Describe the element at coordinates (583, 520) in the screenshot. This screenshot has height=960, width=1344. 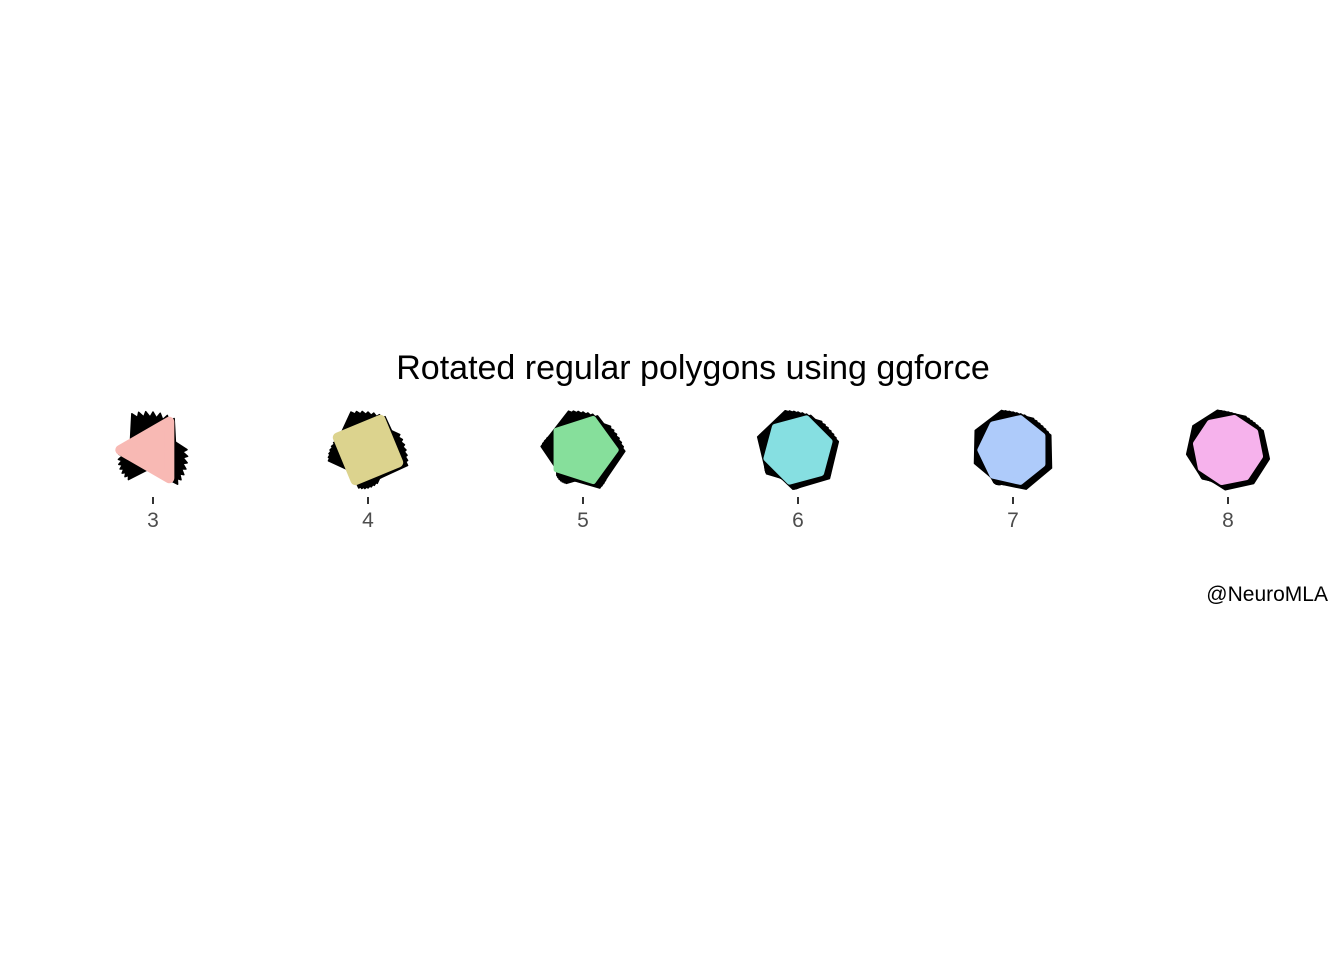
I see `x-tick-label-5: 5` at that location.